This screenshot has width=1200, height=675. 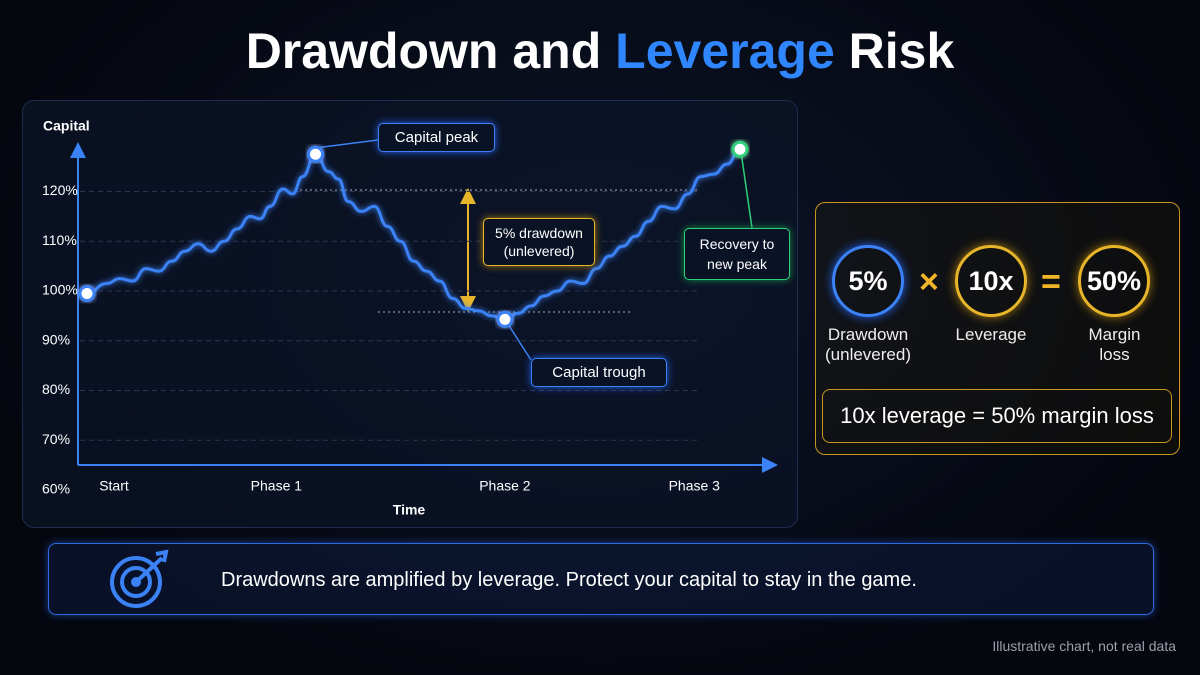 What do you see at coordinates (991, 281) in the screenshot?
I see `term-value: 10x` at bounding box center [991, 281].